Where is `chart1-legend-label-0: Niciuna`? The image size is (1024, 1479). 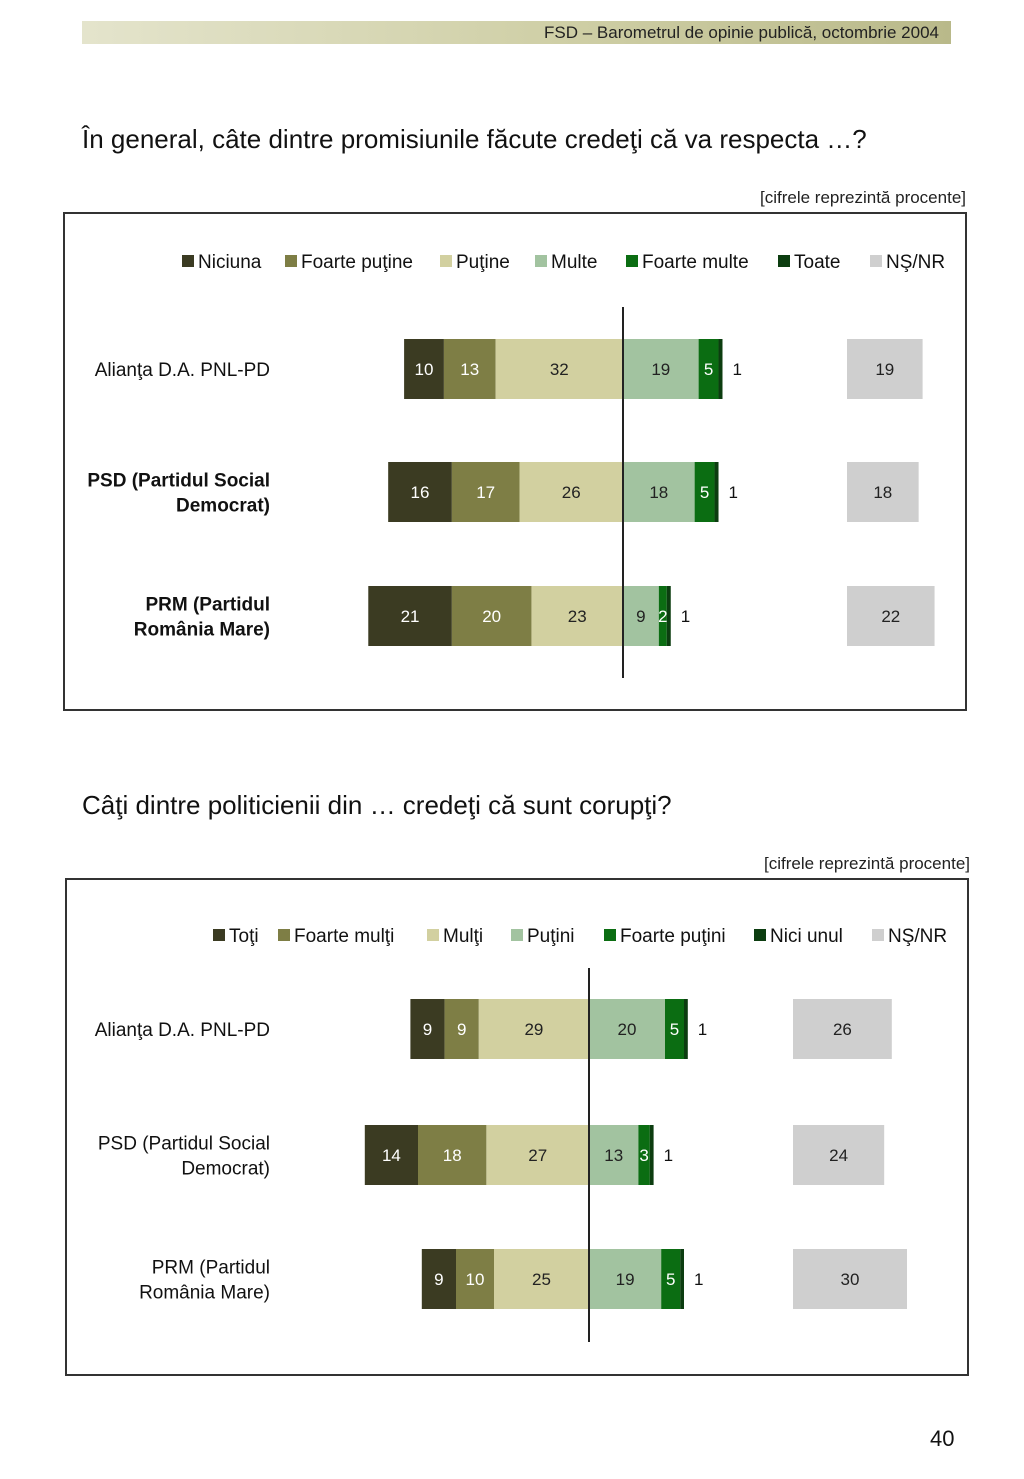
chart1-legend-label-0: Niciuna is located at coordinates (230, 262).